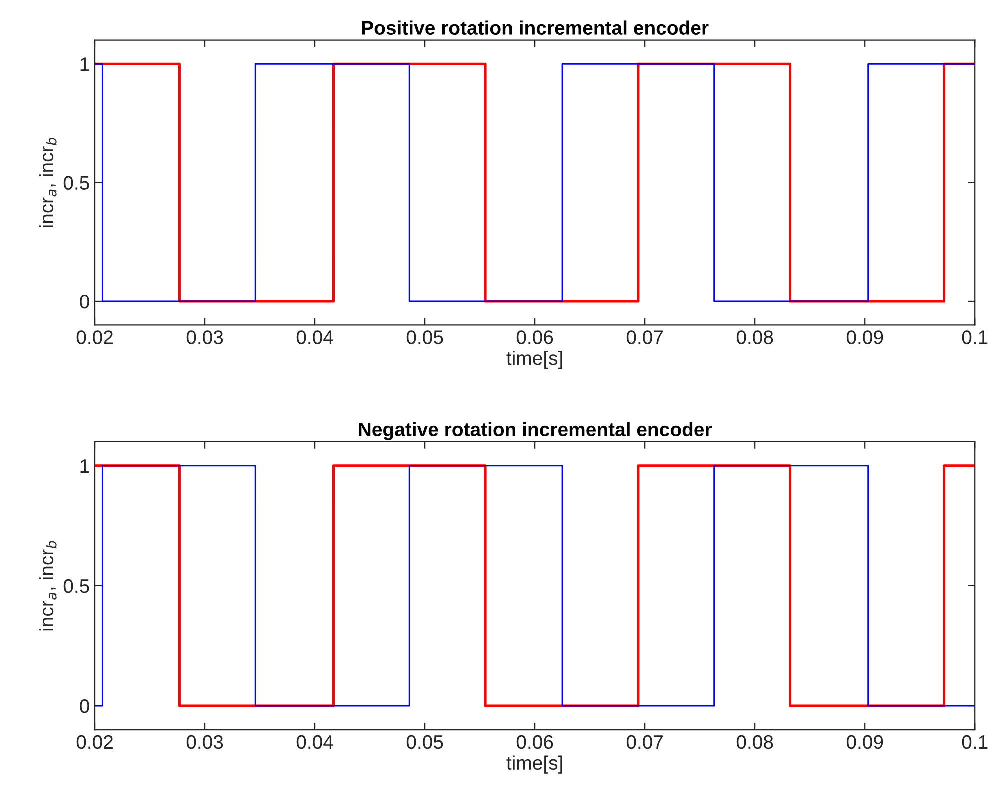 The image size is (995, 807). What do you see at coordinates (535, 431) in the screenshot?
I see `chart-title: Negative rotation incremental encoder` at bounding box center [535, 431].